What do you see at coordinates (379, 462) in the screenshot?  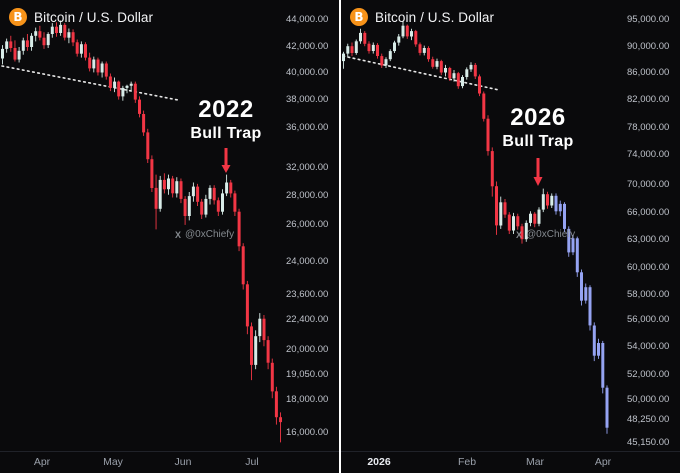 I see `x-axis-label: 2026` at bounding box center [379, 462].